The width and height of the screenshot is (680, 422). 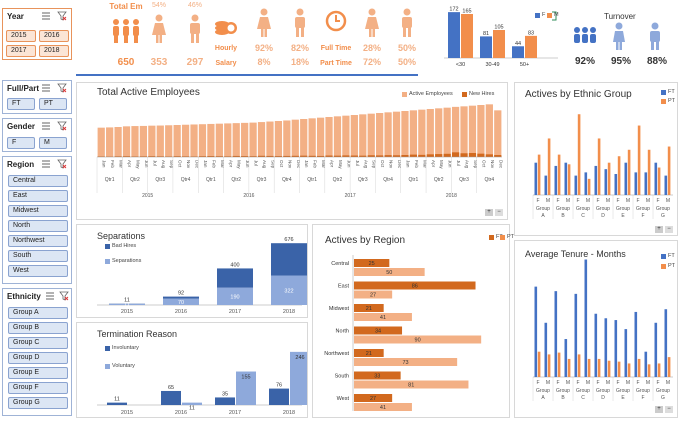 I want to click on term-year-label: 2015, so click(x=127, y=413).